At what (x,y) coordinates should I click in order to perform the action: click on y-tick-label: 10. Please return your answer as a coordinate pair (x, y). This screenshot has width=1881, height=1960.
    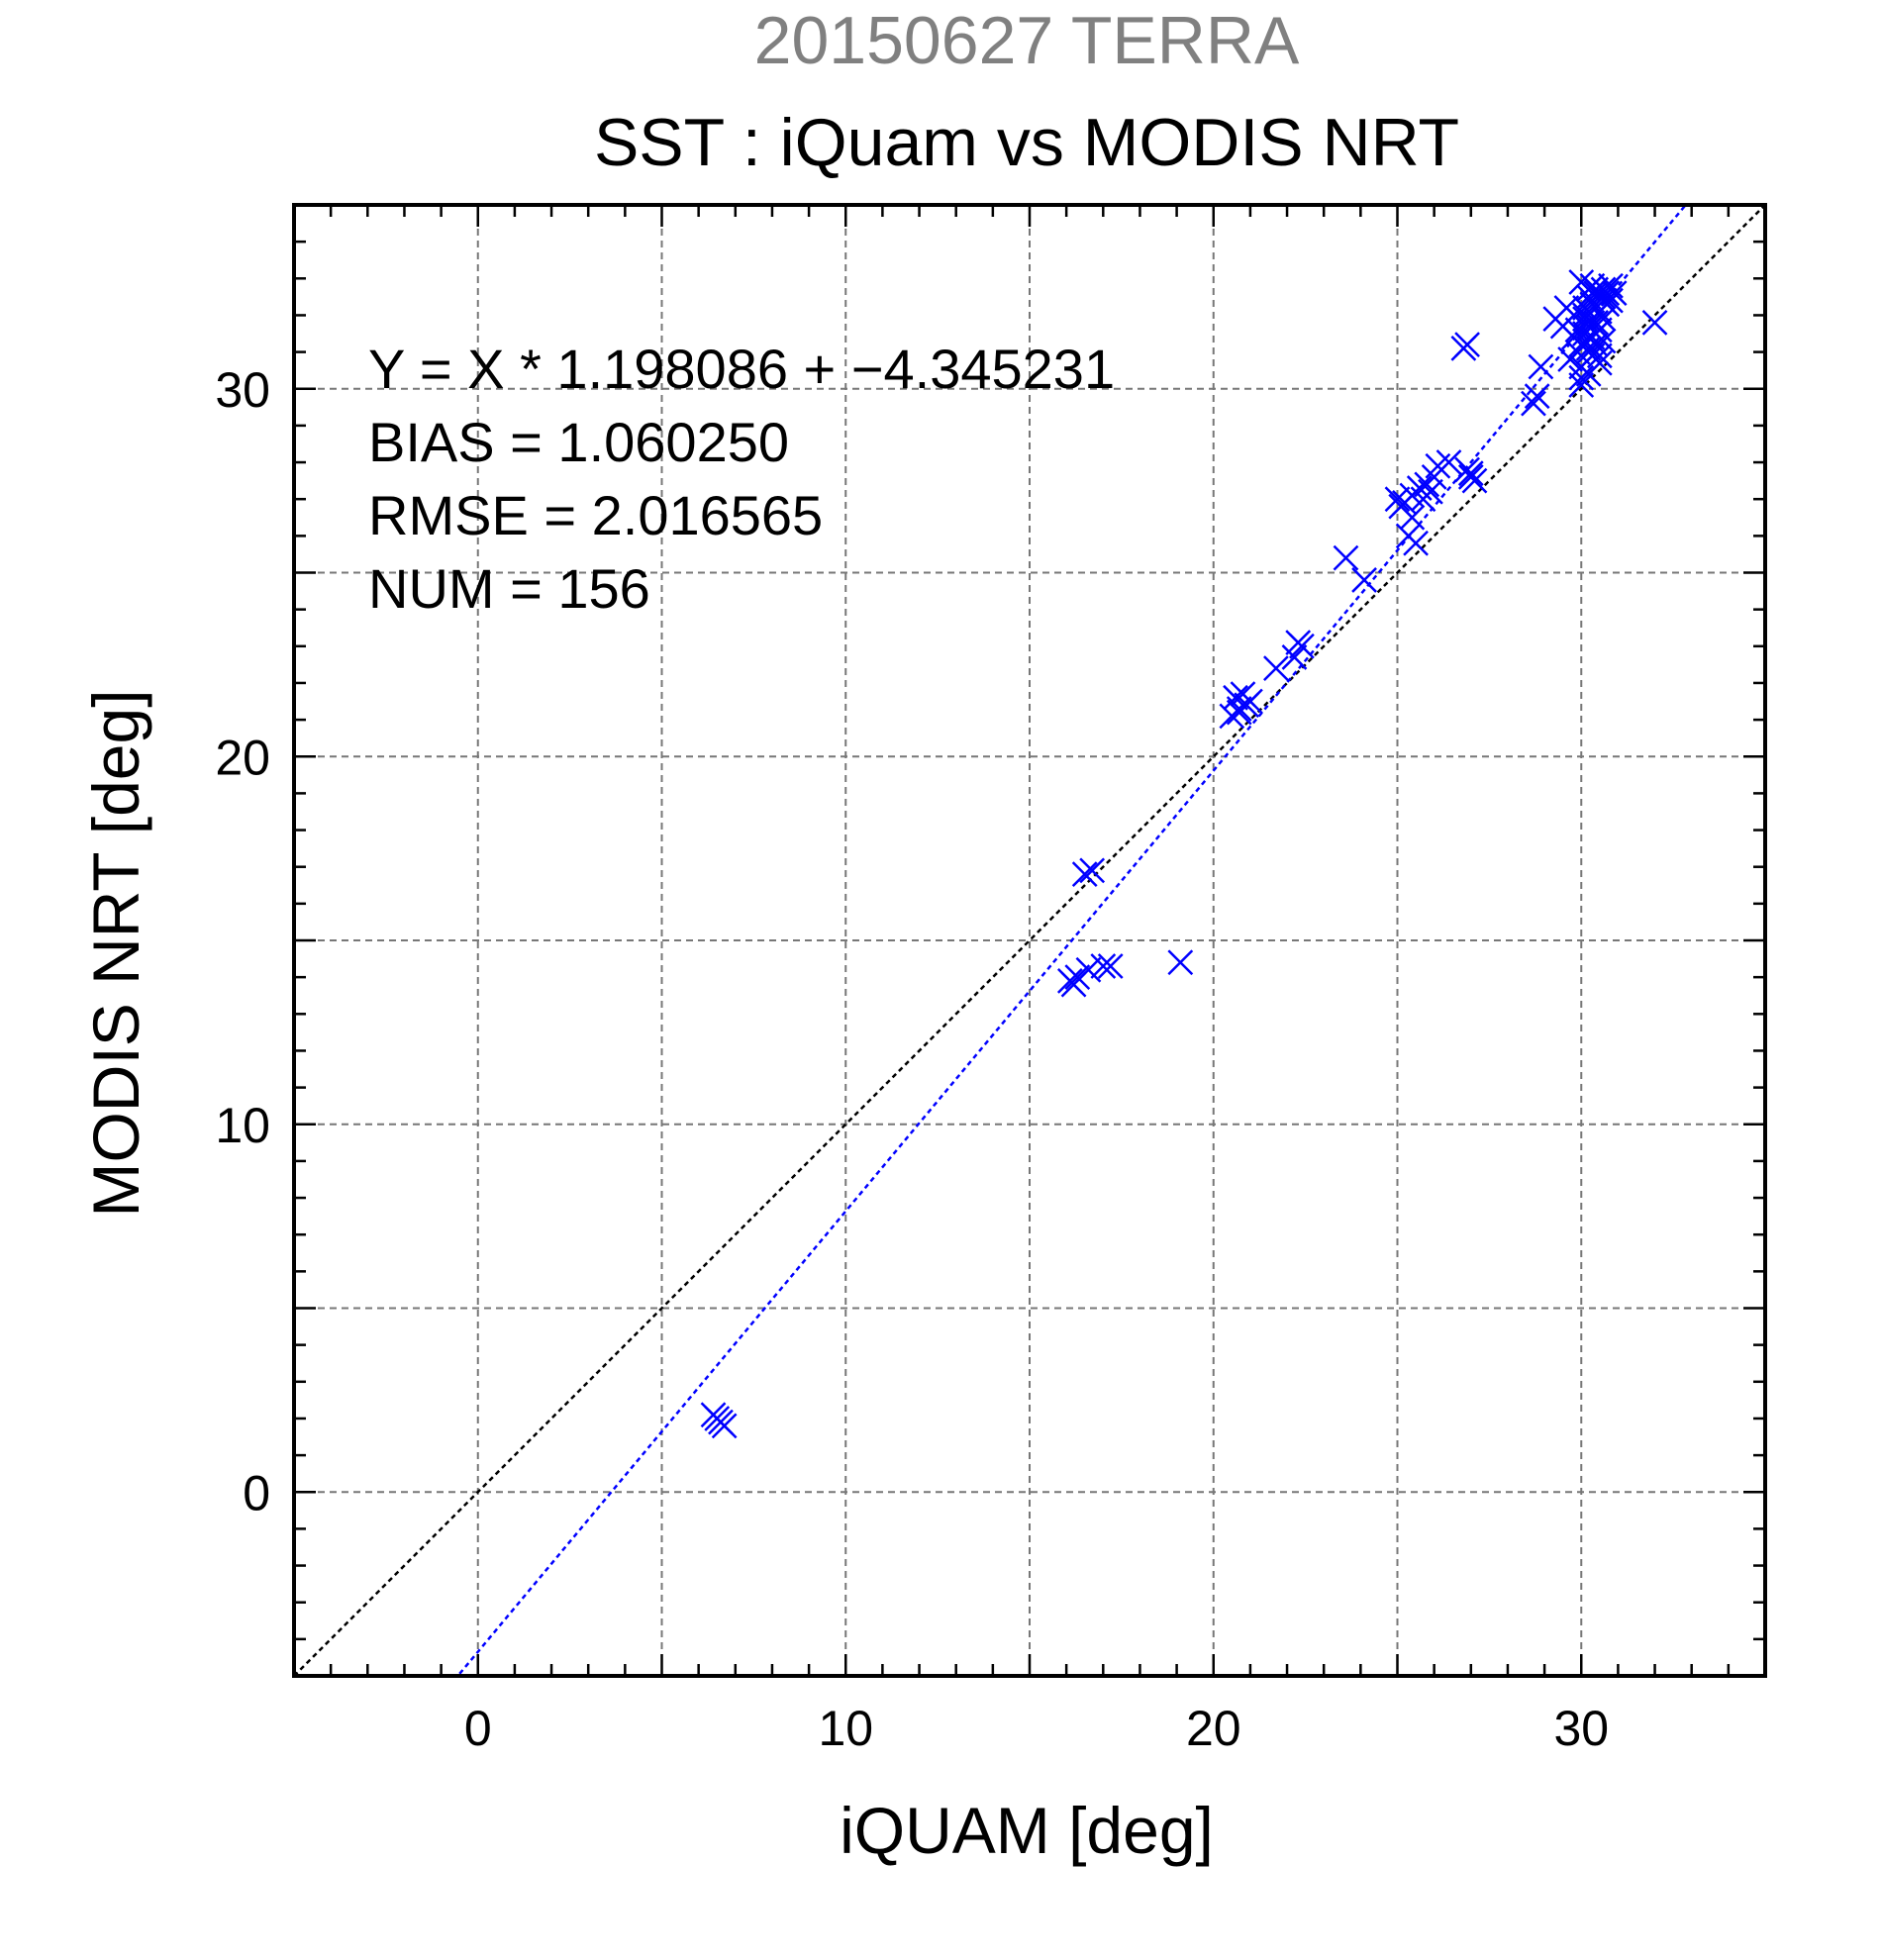
    Looking at the image, I should click on (243, 1125).